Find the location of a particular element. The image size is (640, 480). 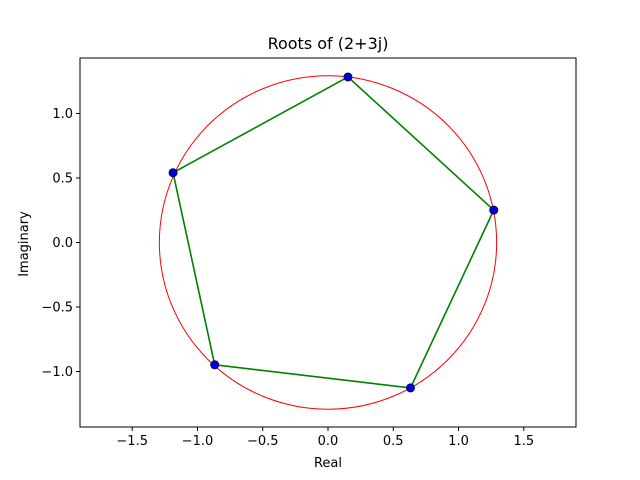

chart-title: Roots of (2+3j) is located at coordinates (328, 43).